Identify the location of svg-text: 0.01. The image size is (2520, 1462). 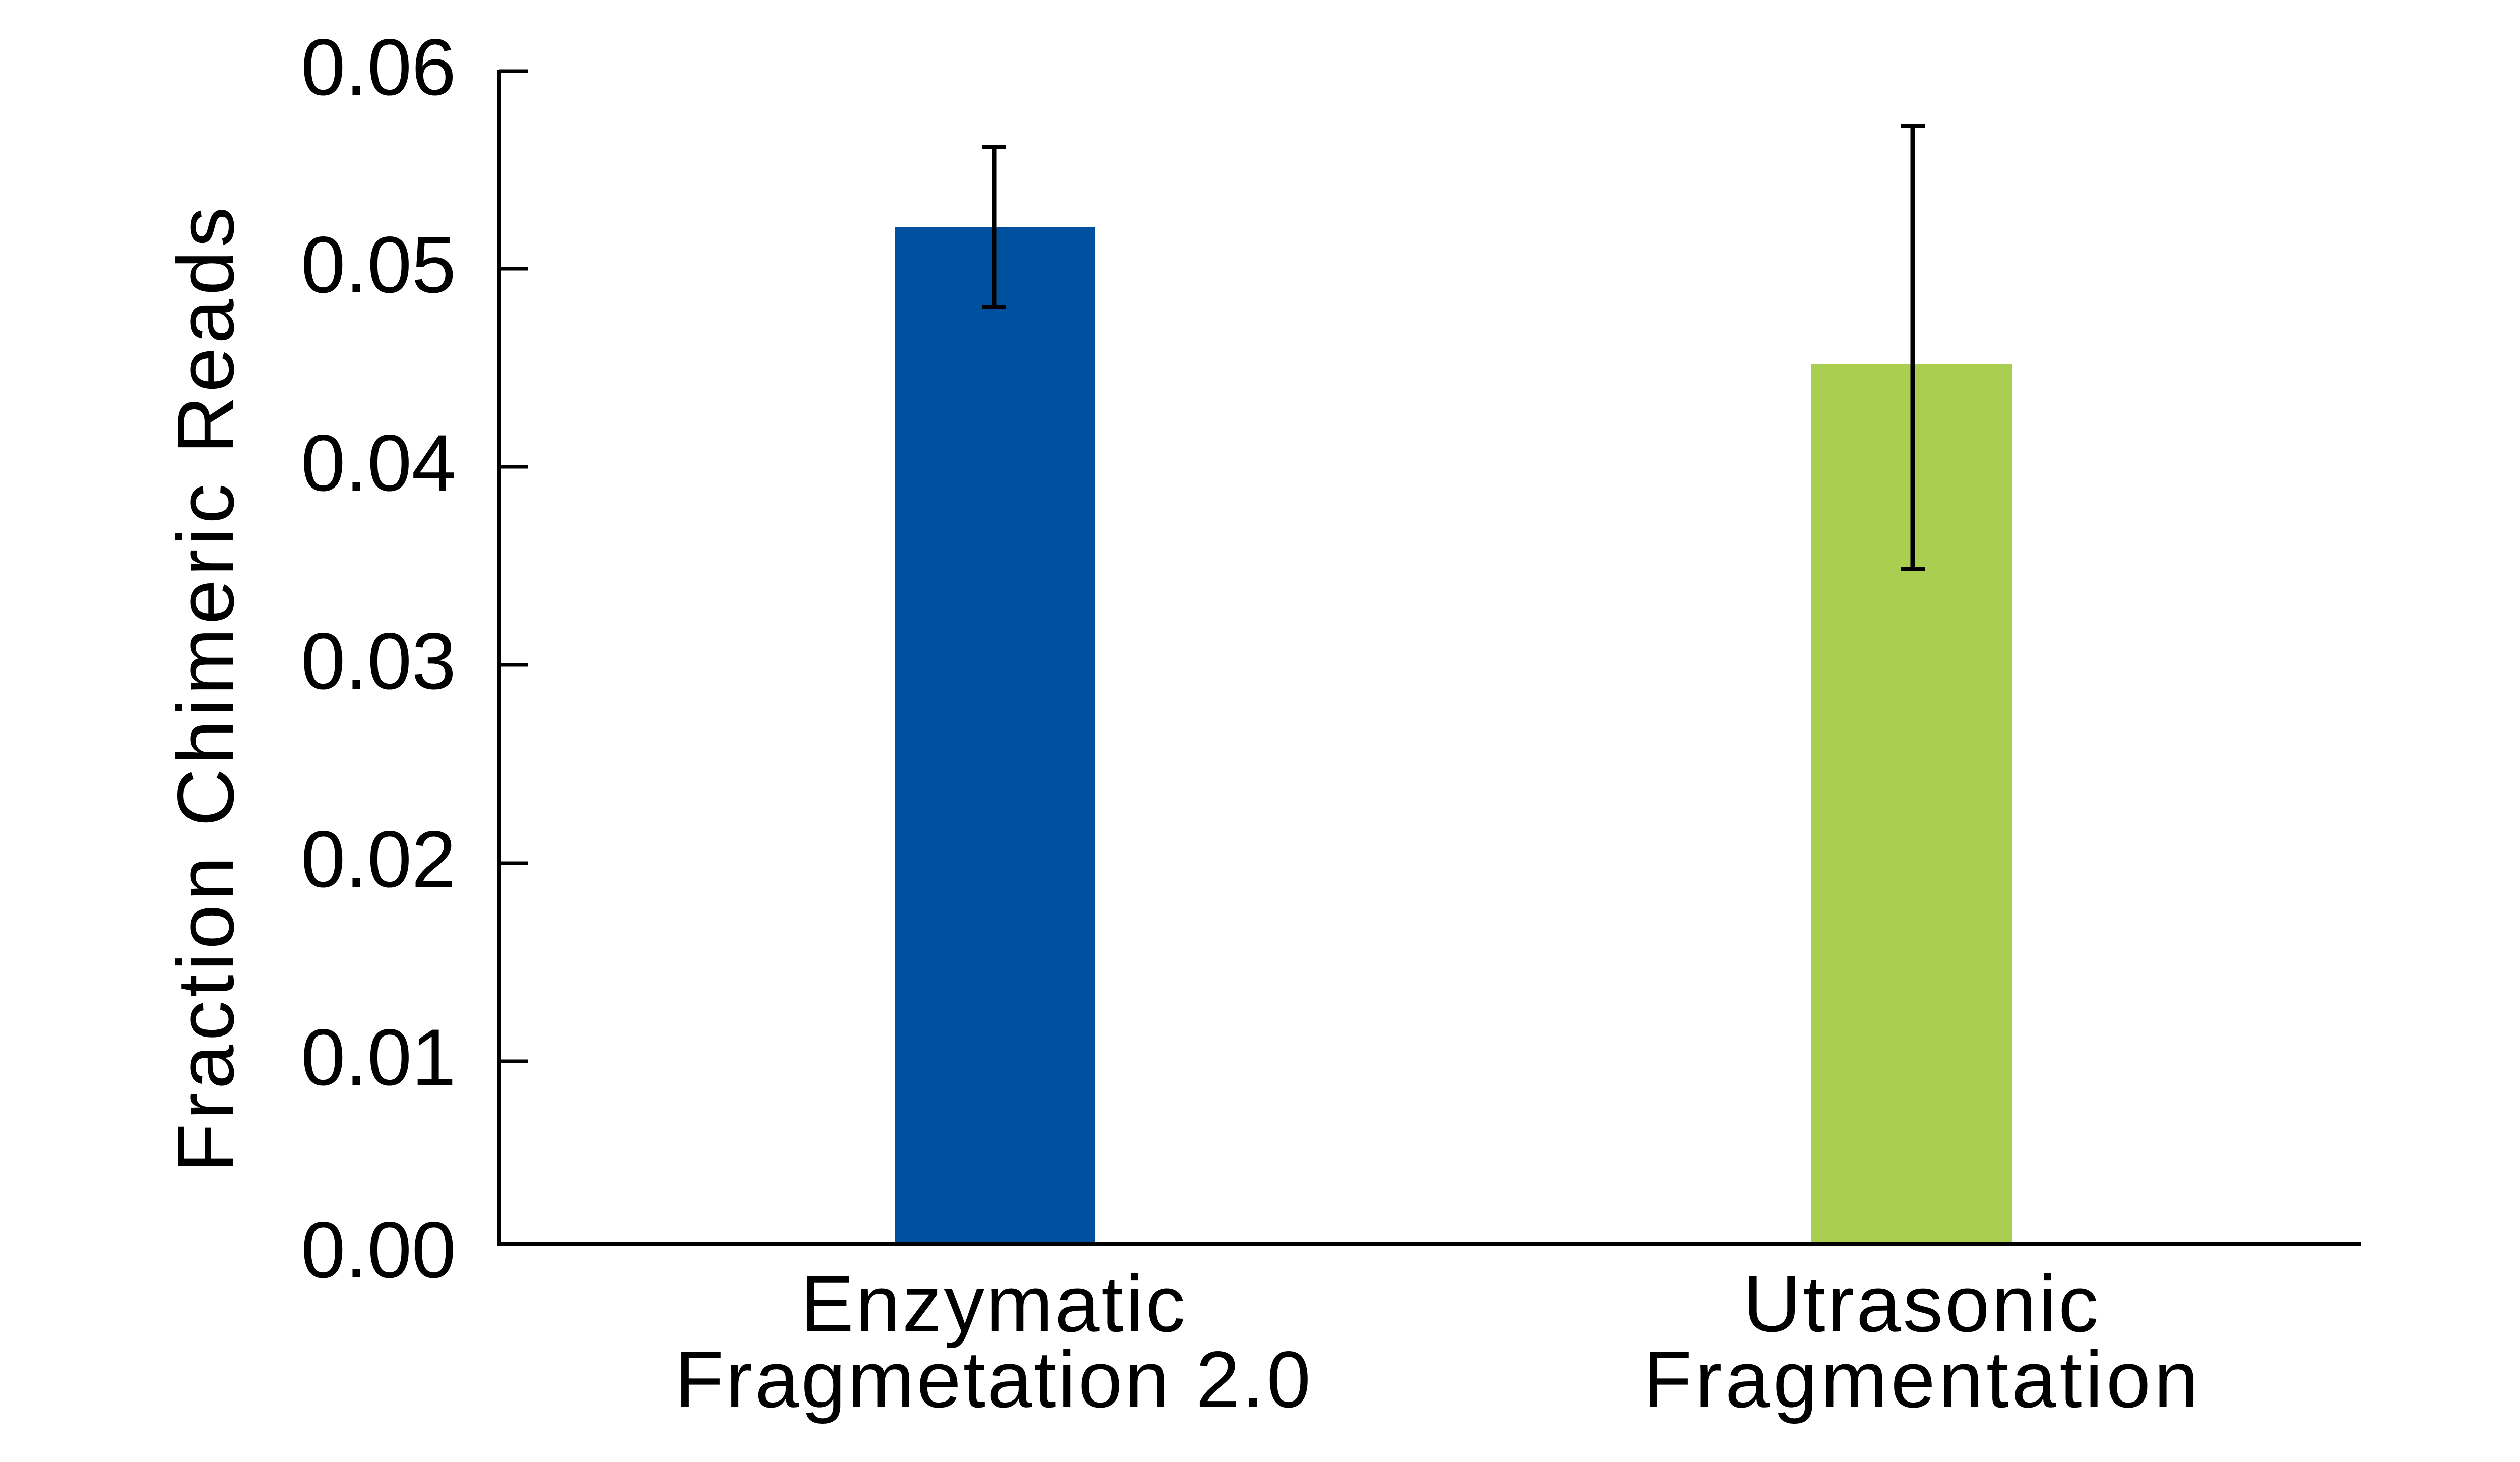
(378, 1057).